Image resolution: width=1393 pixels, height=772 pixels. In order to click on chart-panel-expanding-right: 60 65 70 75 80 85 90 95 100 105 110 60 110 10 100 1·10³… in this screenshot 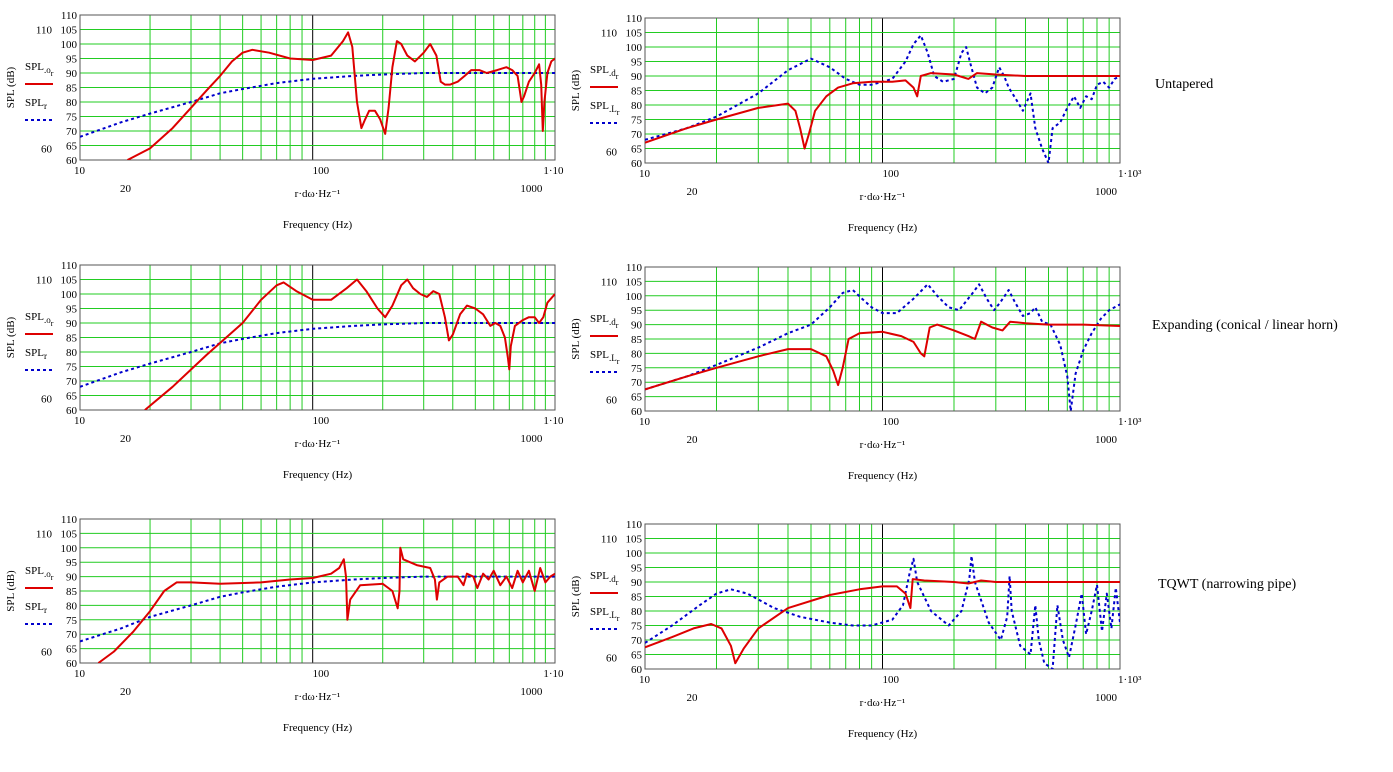, I will do `click(856, 372)`.